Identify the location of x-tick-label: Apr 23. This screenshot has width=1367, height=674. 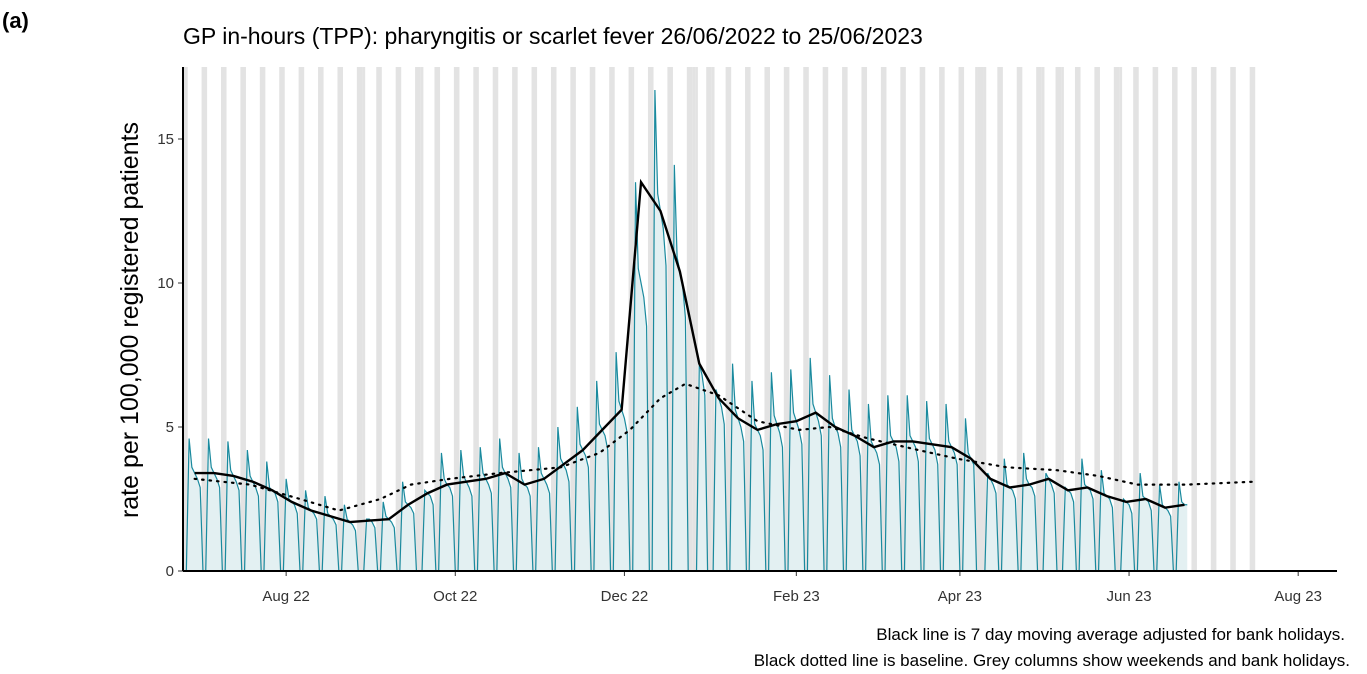
(960, 596).